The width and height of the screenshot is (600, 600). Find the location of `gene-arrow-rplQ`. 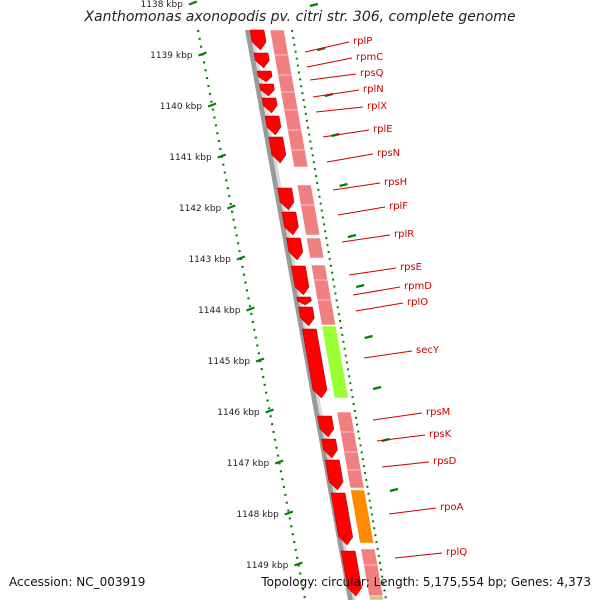

gene-arrow-rplQ is located at coordinates (351, 573).